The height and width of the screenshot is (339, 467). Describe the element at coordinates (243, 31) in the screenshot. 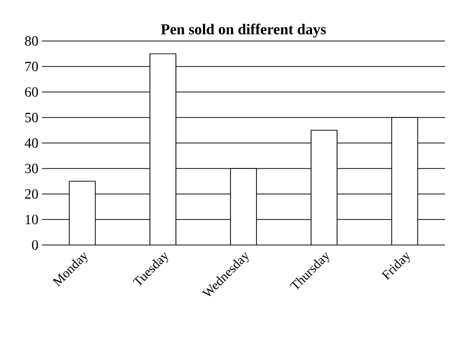

I see `chart-title: Pen sold on different days` at that location.